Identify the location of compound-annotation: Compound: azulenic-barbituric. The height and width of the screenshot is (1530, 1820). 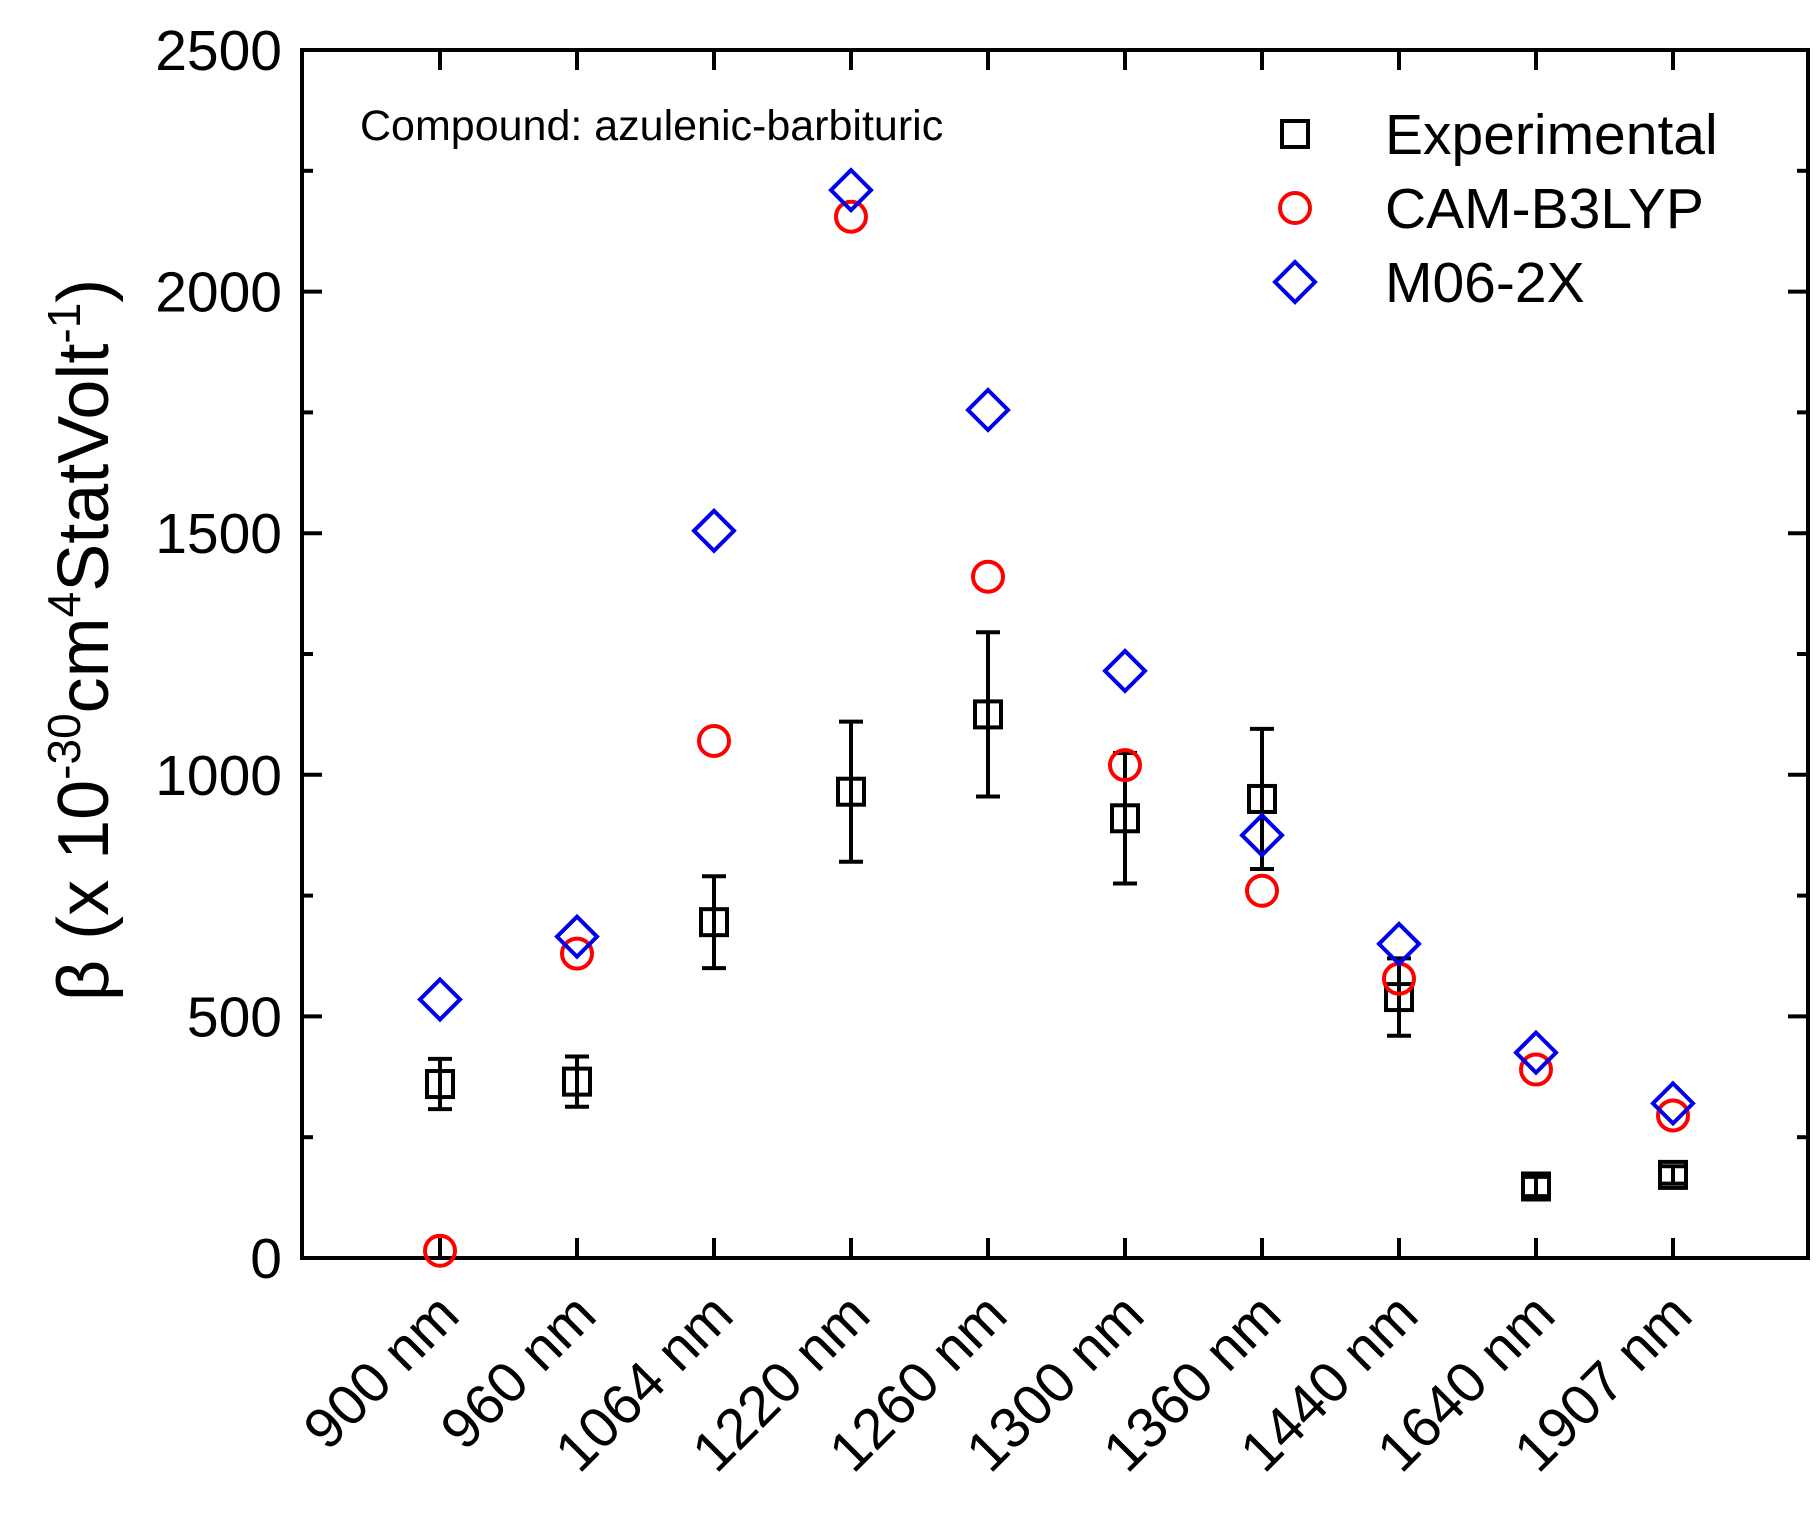
(651, 126).